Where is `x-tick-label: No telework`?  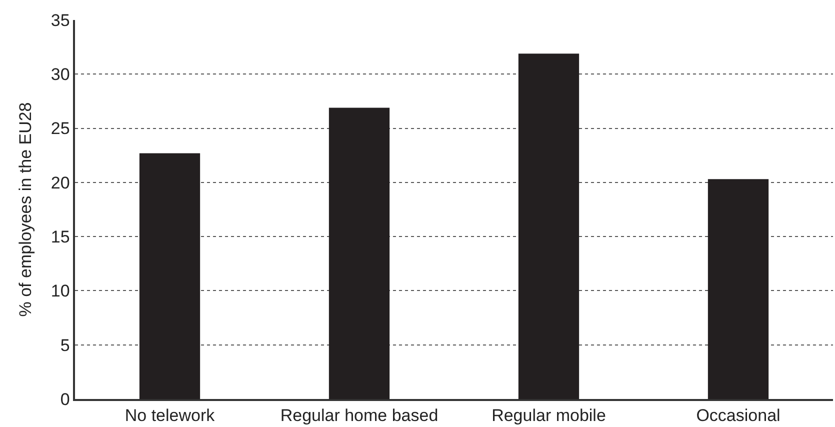 x-tick-label: No telework is located at coordinates (170, 416).